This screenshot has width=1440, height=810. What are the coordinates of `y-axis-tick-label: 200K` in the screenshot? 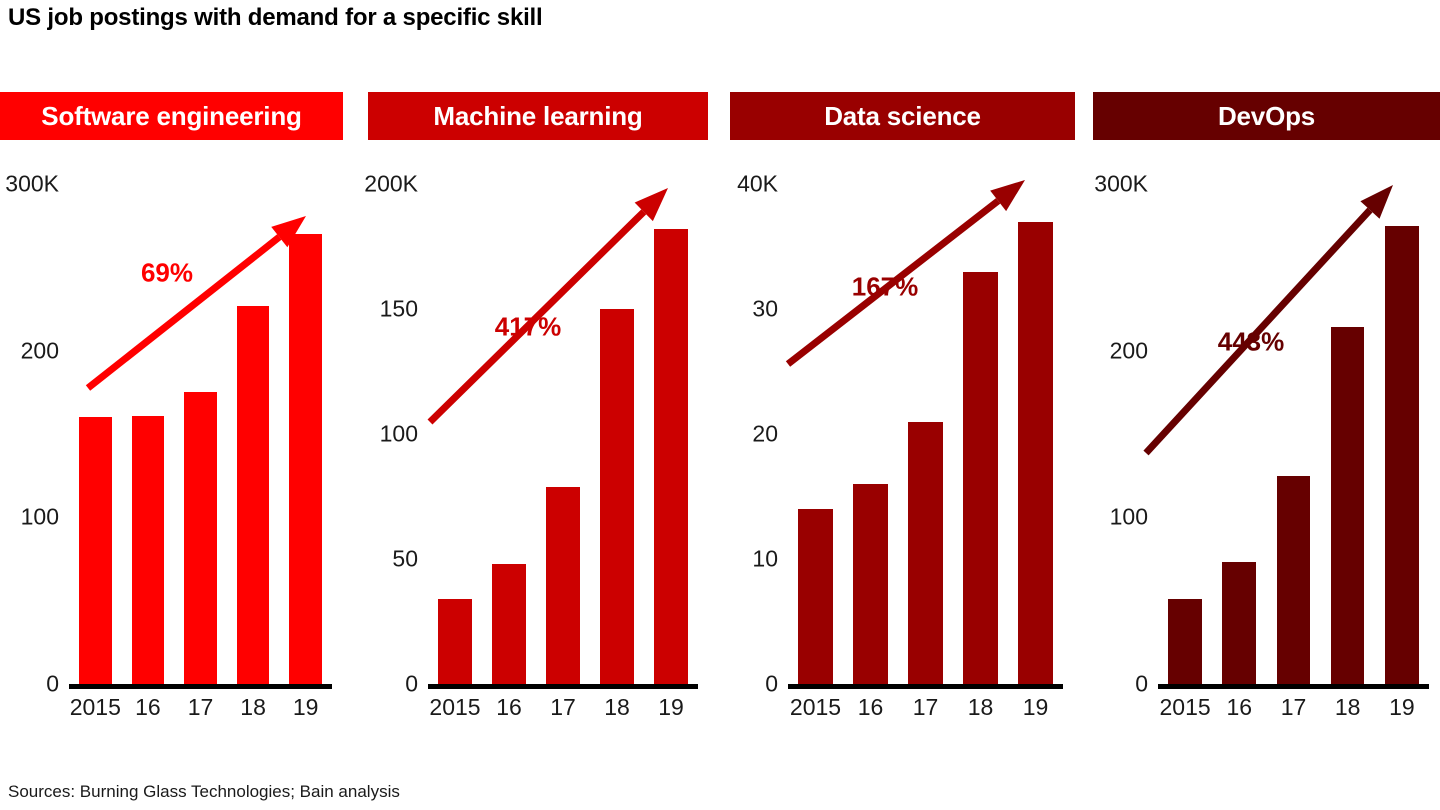 It's located at (391, 183).